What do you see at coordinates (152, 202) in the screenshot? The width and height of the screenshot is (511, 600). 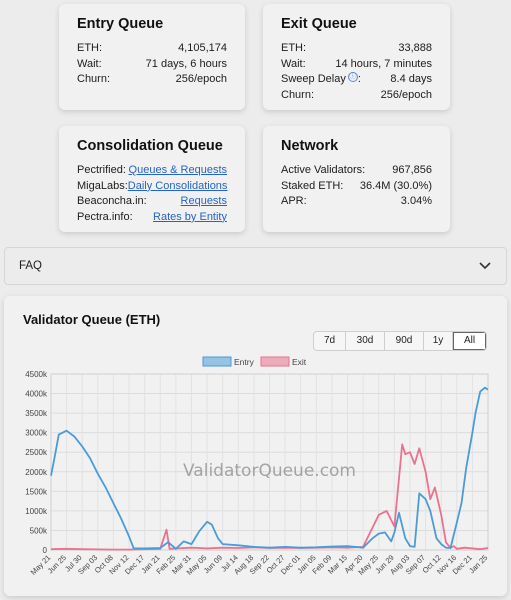 I see `beaconchain-row: Beaconcha.in: Requests` at bounding box center [152, 202].